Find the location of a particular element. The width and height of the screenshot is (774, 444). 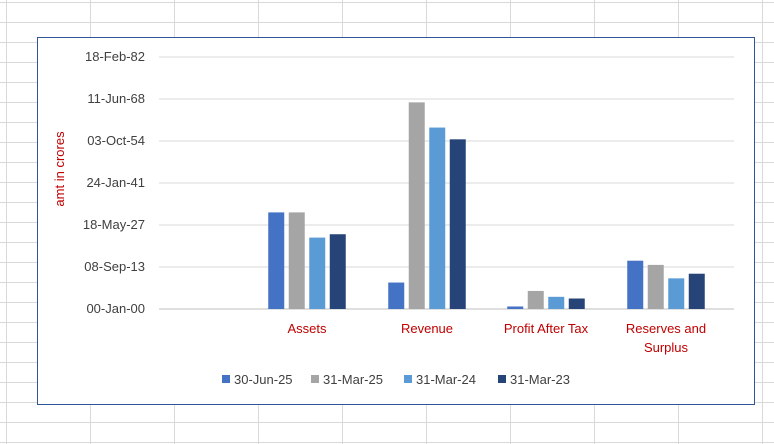

y-tick-label: 11-Jun-68 is located at coordinates (116, 98).